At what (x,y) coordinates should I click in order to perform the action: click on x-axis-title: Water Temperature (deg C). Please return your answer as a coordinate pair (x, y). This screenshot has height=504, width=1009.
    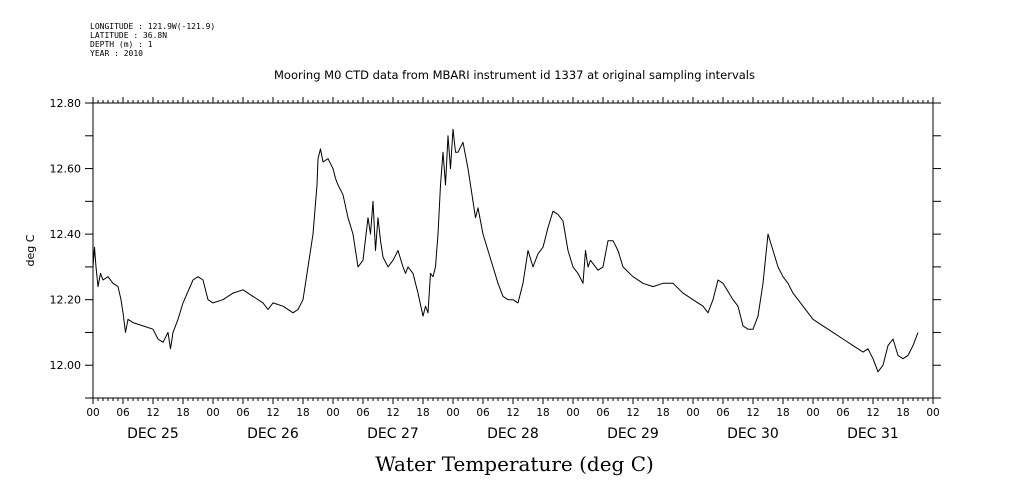
    Looking at the image, I should click on (514, 464).